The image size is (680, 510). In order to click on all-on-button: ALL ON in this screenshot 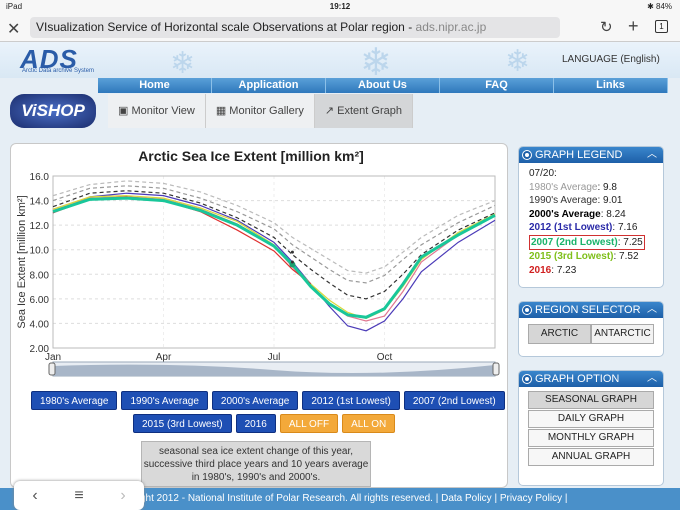, I will do `click(369, 423)`.